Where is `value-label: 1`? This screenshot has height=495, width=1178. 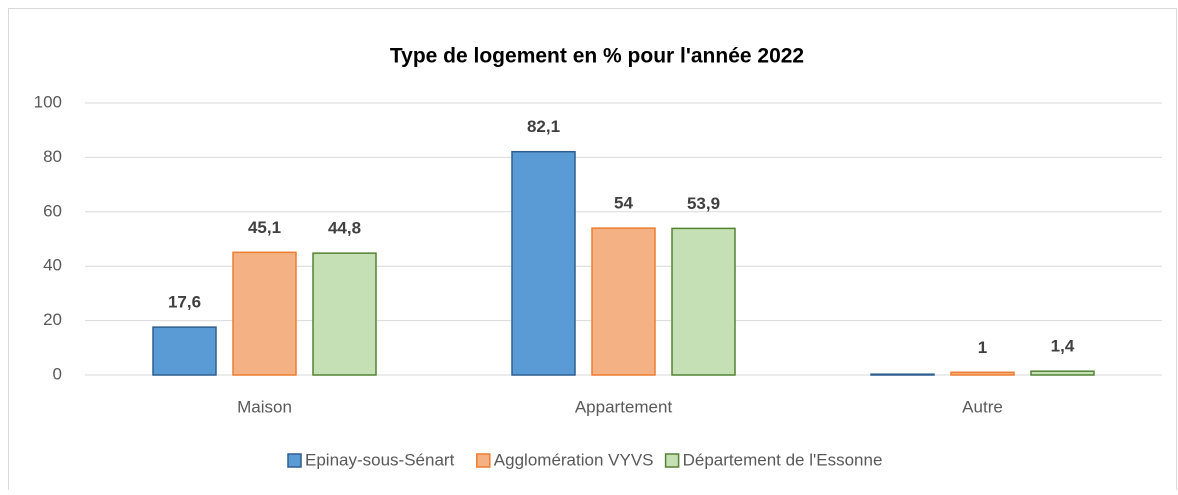
value-label: 1 is located at coordinates (982, 347).